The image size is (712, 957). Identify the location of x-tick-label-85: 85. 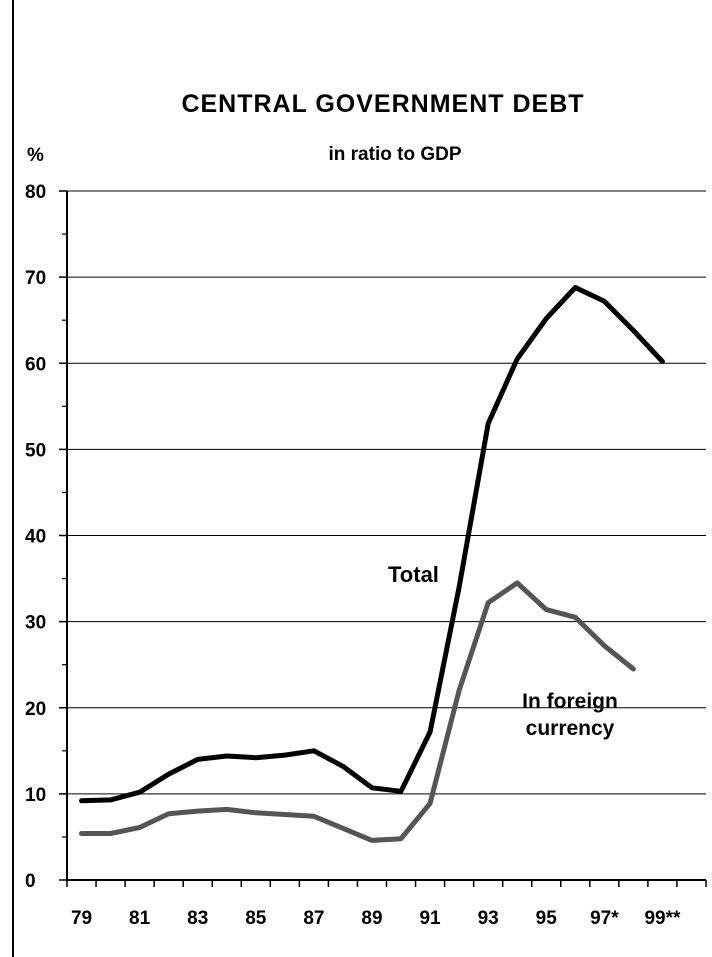
(256, 918).